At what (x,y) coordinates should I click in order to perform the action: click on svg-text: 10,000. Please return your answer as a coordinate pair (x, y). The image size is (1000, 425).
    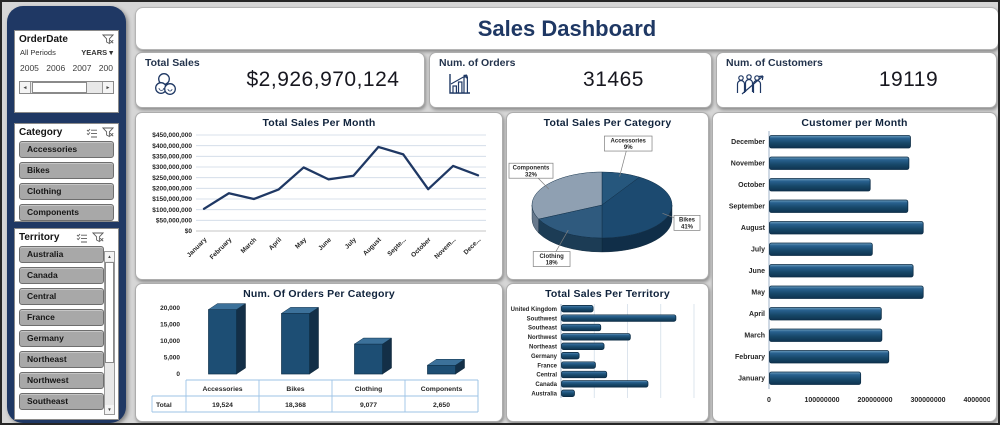
    Looking at the image, I should click on (170, 341).